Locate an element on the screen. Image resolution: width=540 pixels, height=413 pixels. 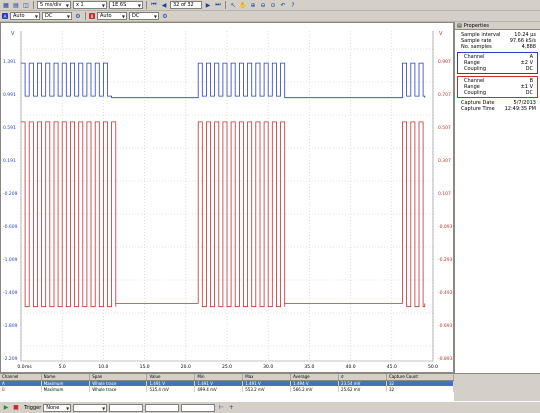
series-line-a is located at coordinates (223, 80).